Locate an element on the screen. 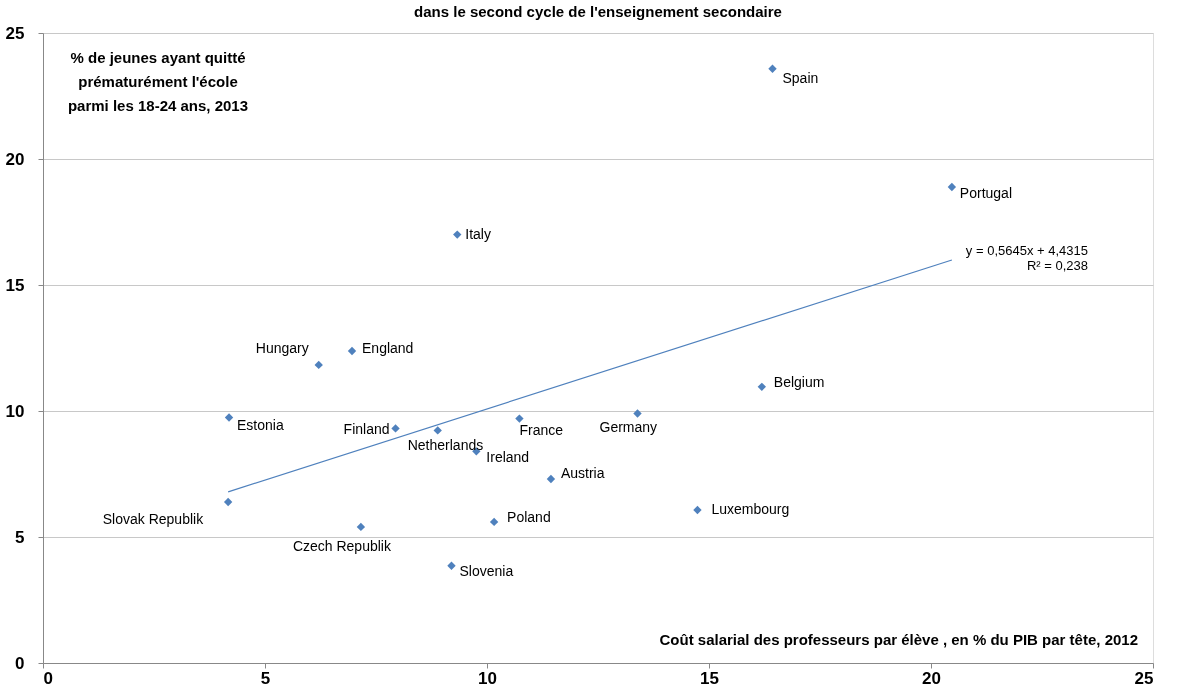 The width and height of the screenshot is (1200, 695). annotation: Portugal is located at coordinates (986, 192).